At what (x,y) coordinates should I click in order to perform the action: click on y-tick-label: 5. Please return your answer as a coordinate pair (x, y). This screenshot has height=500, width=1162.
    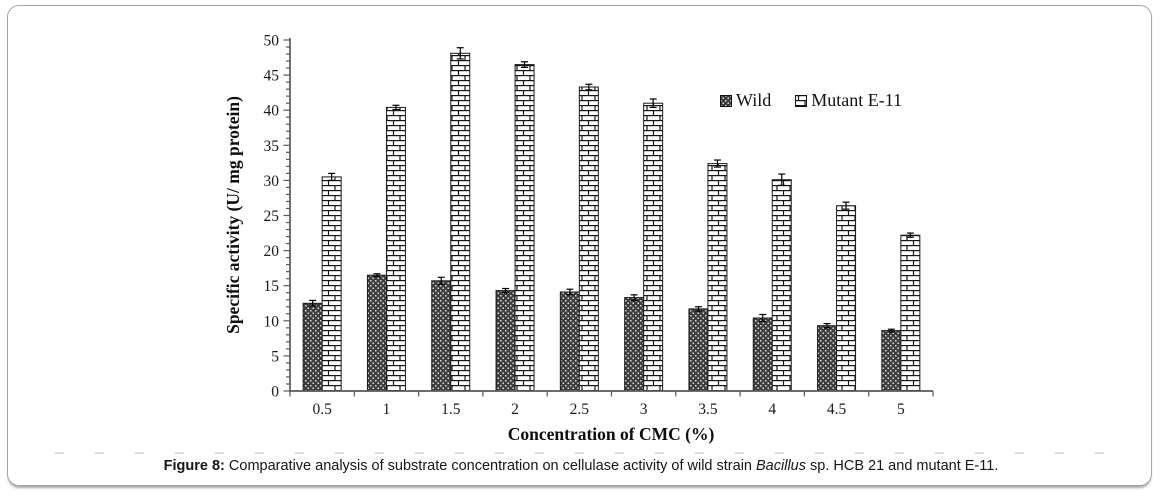
    Looking at the image, I should click on (275, 356).